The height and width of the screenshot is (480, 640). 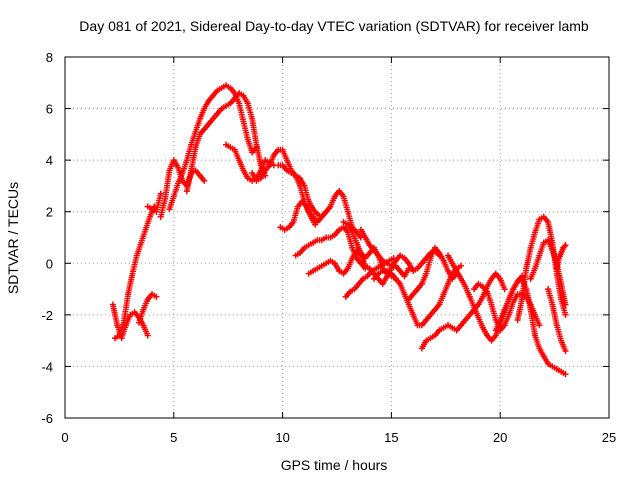 What do you see at coordinates (49, 57) in the screenshot?
I see `y-tick-label: 8` at bounding box center [49, 57].